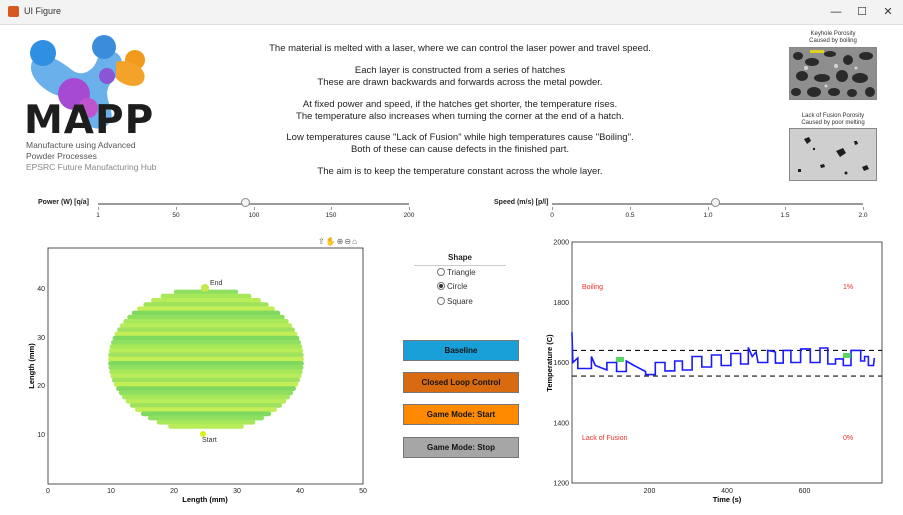 Image resolution: width=903 pixels, height=515 pixels. Describe the element at coordinates (209, 440) in the screenshot. I see `start-label: Start` at that location.